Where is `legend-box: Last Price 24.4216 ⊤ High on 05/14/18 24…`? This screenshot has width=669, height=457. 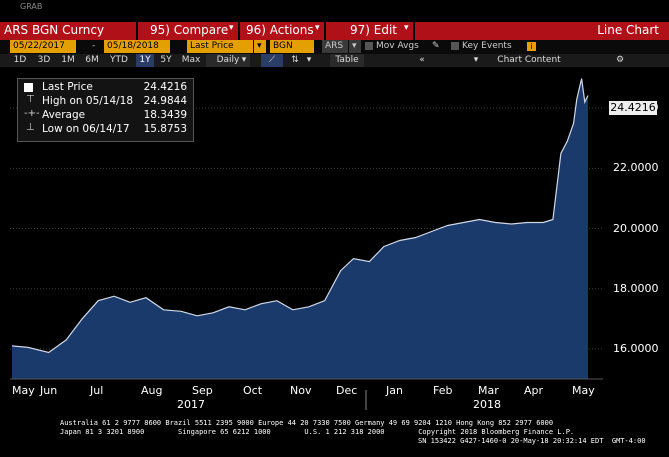 legend-box: Last Price 24.4216 ⊤ High on 05/14/18 24… is located at coordinates (105, 110).